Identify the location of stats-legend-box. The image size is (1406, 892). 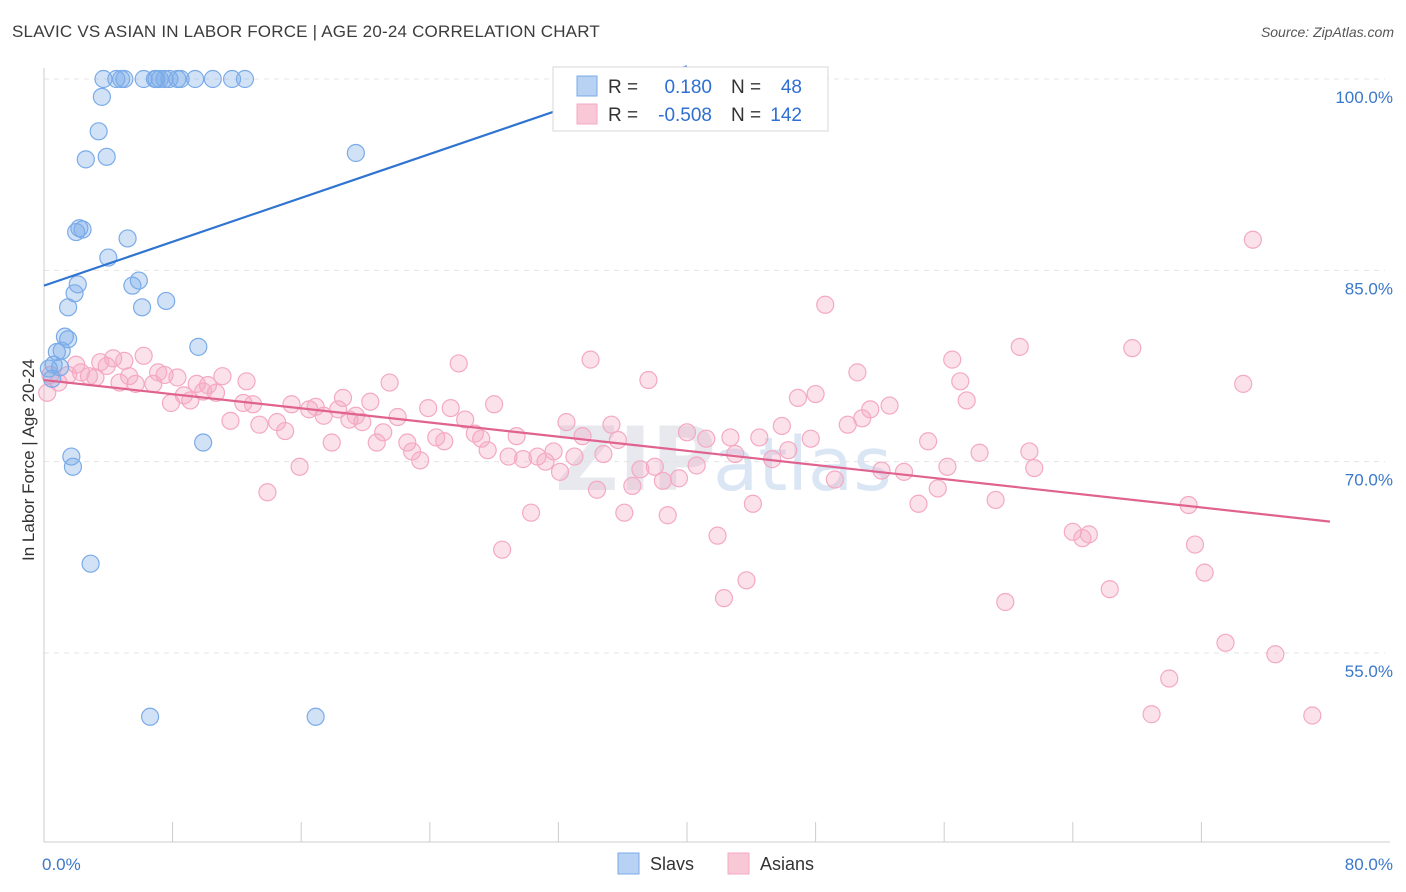
(690, 99).